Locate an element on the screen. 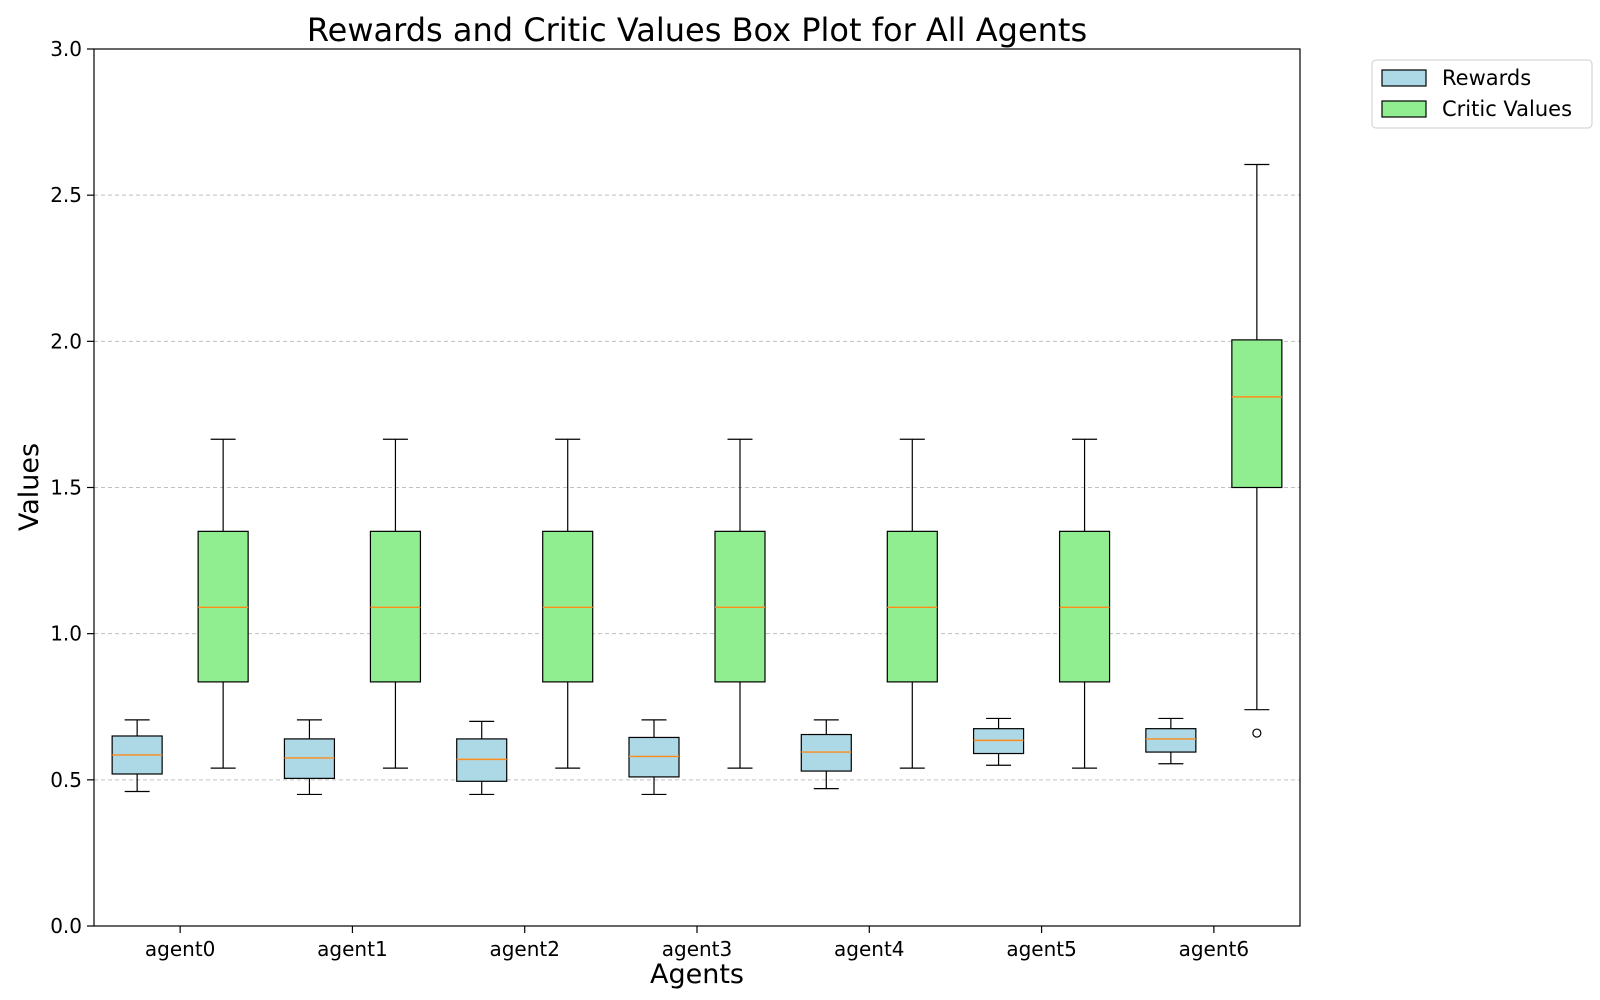 The image size is (1600, 1000). box-critic-values-agent6 is located at coordinates (1257, 450).